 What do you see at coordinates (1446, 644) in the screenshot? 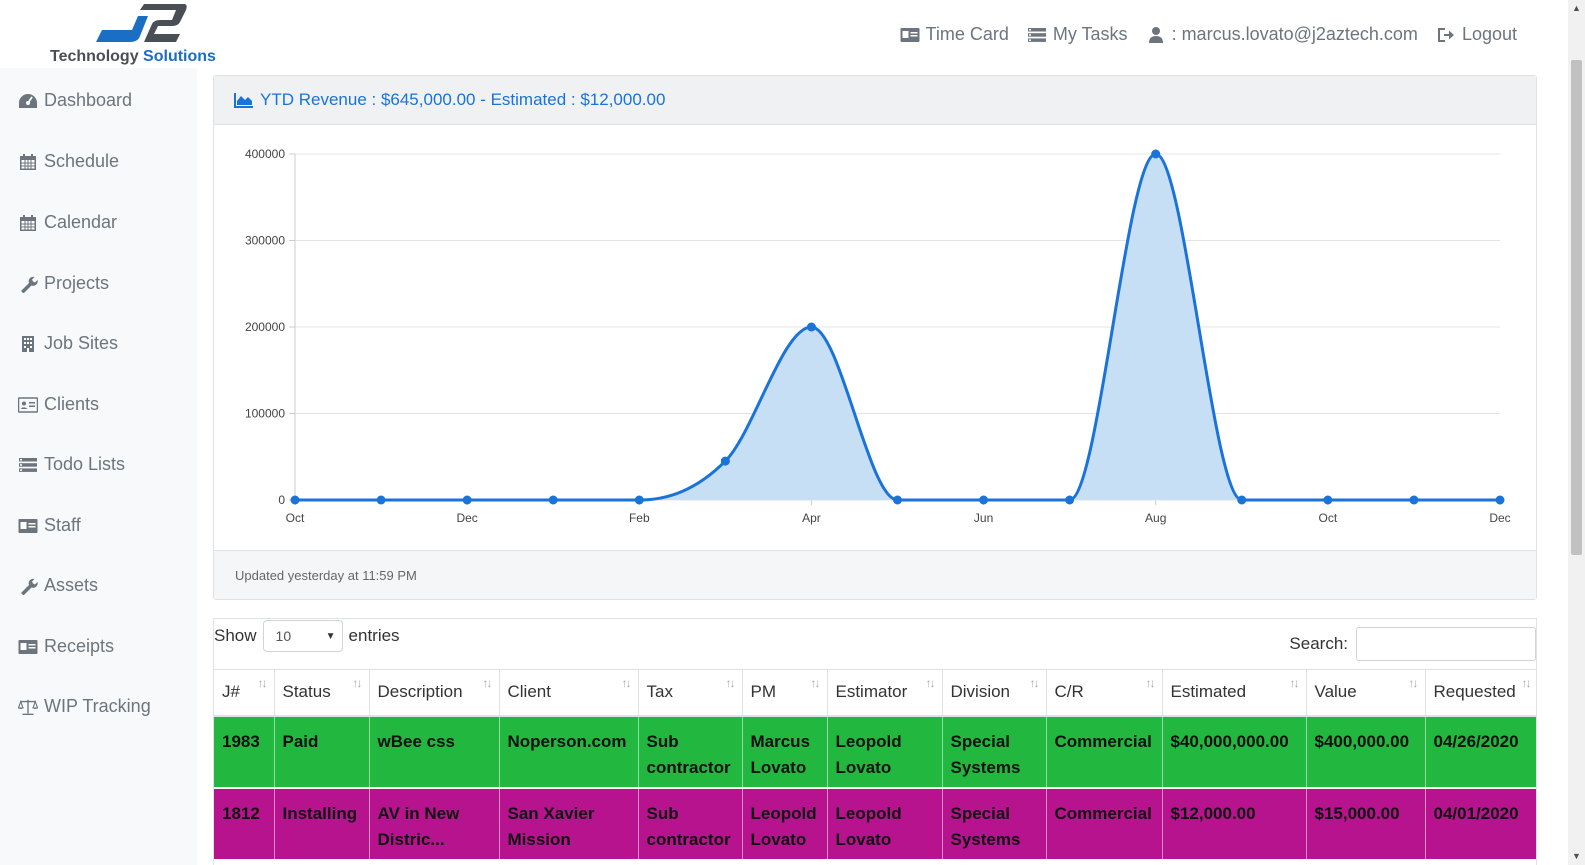
I see `search-input` at bounding box center [1446, 644].